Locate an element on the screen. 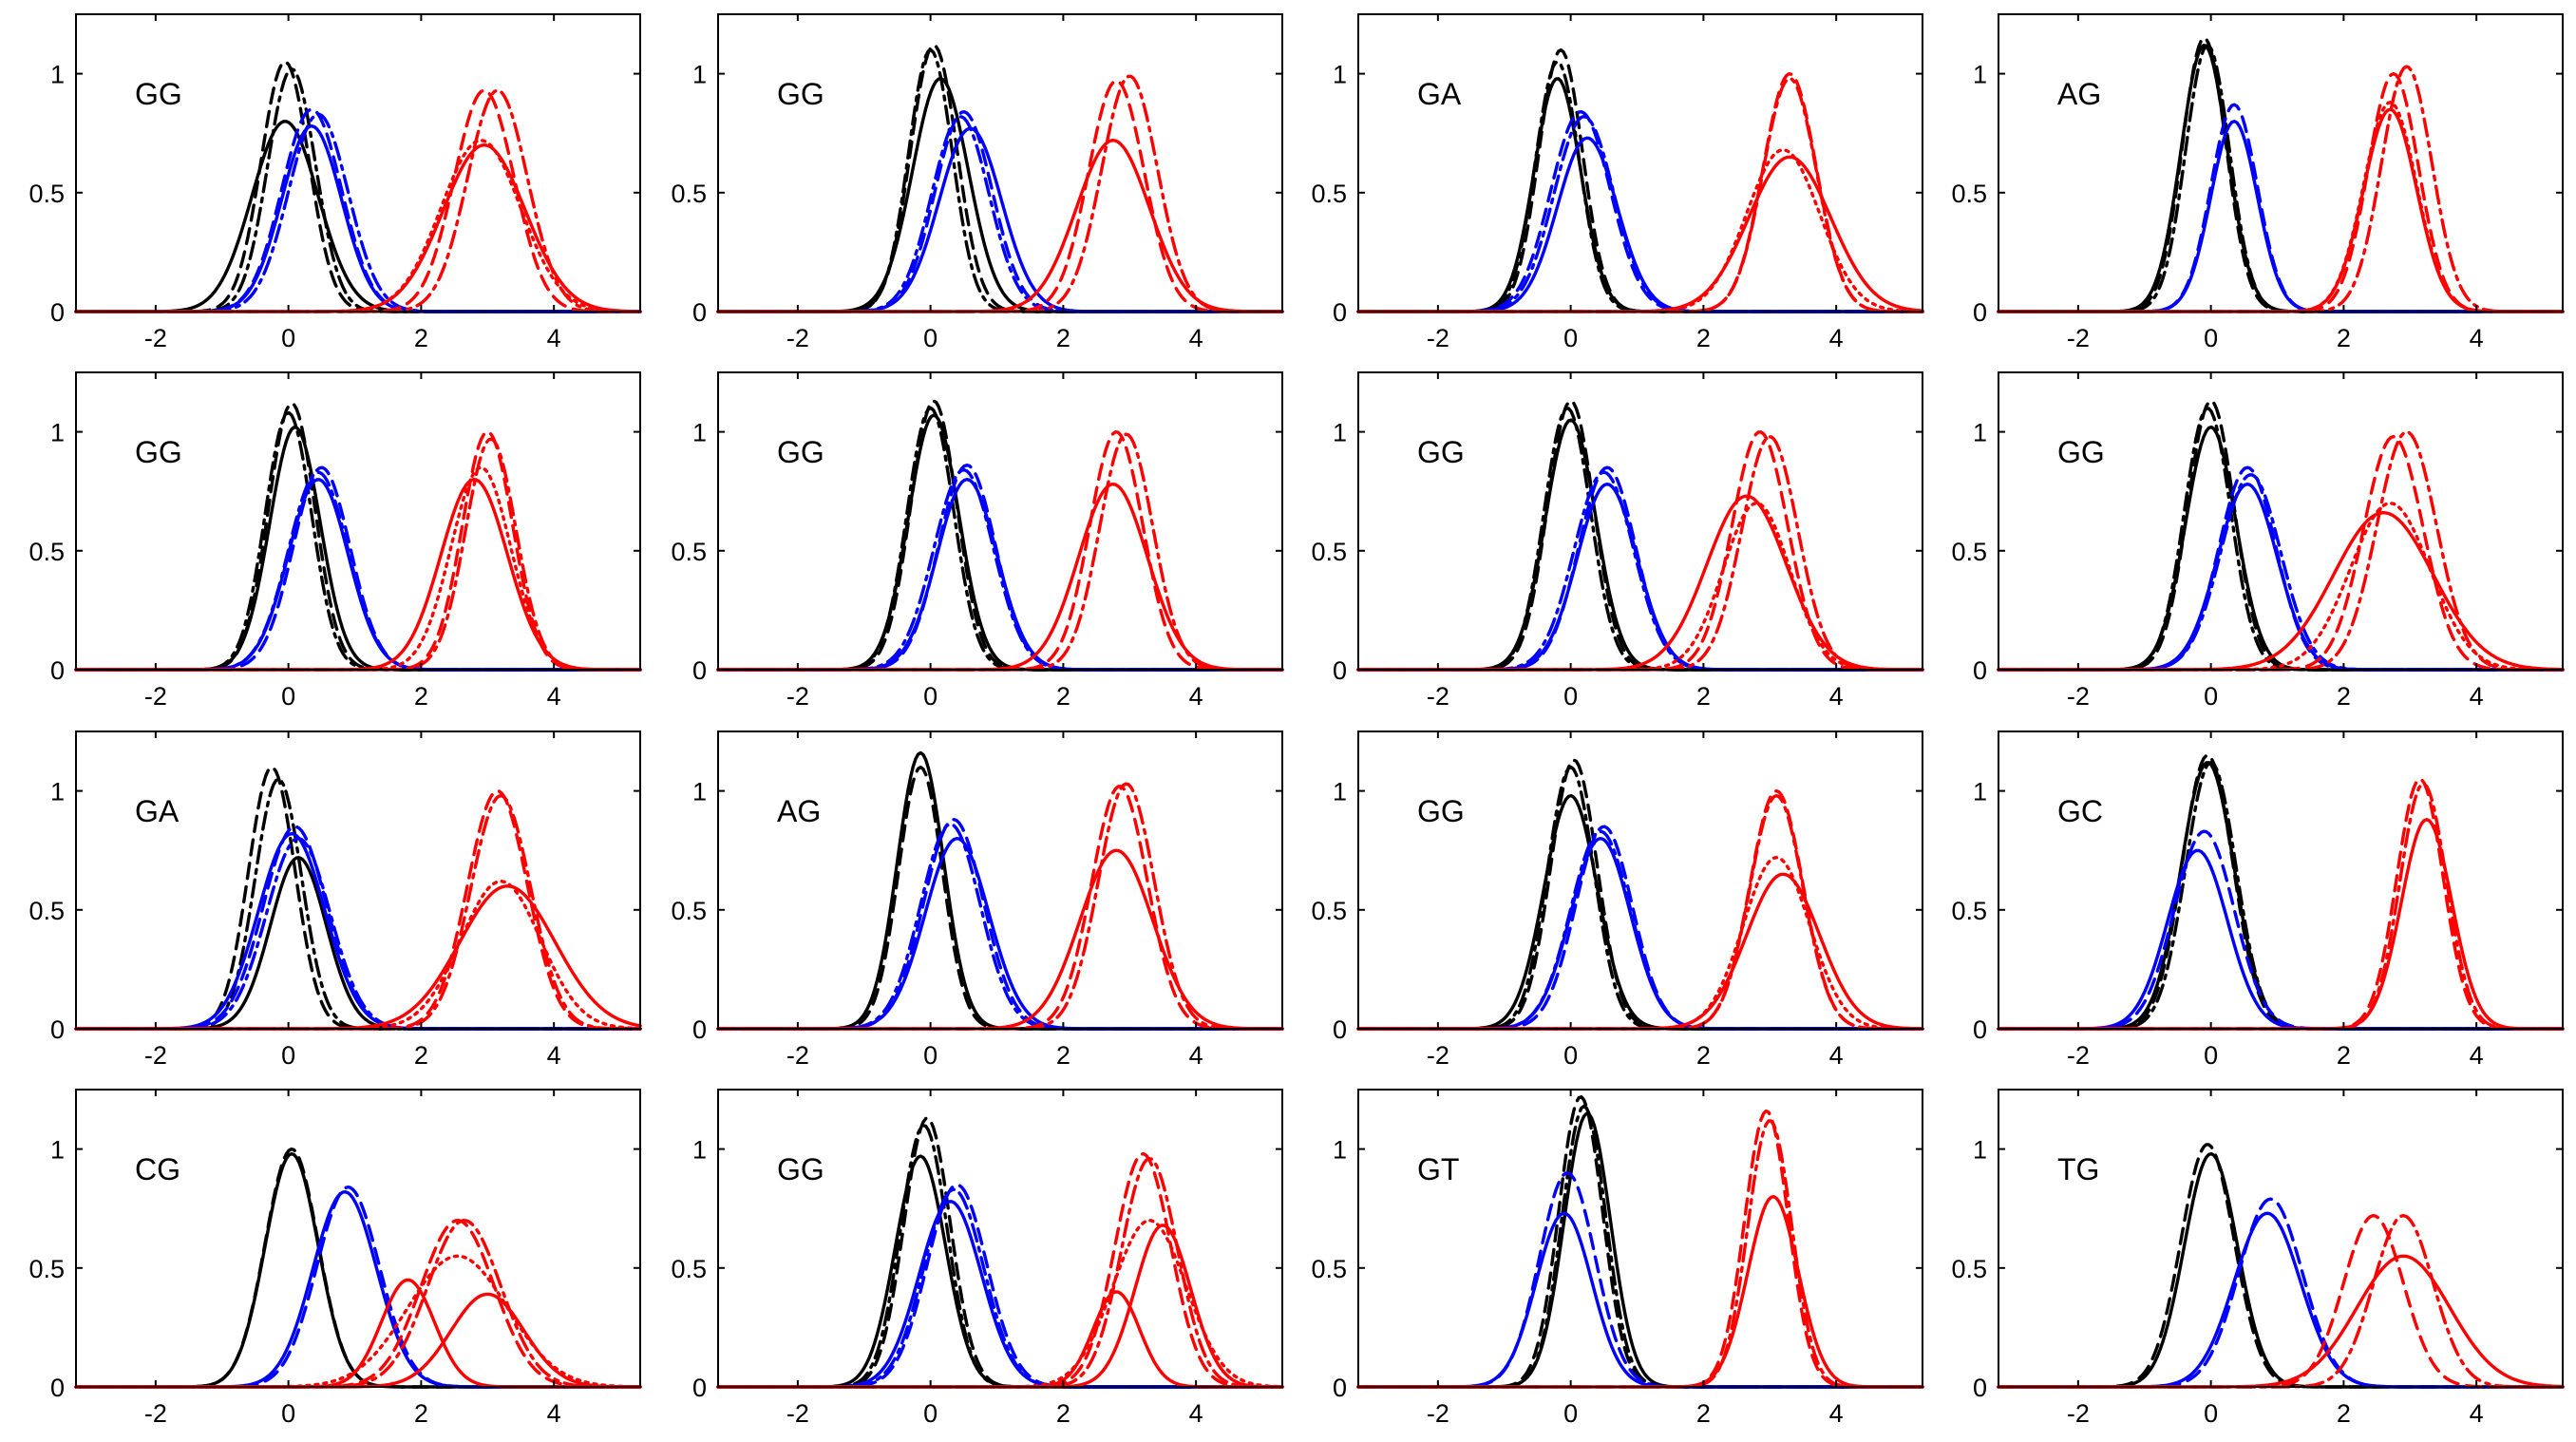 The width and height of the screenshot is (2576, 1442). panel-15: -2 0 2 4 0 0.5 1 GT is located at coordinates (1617, 1258).